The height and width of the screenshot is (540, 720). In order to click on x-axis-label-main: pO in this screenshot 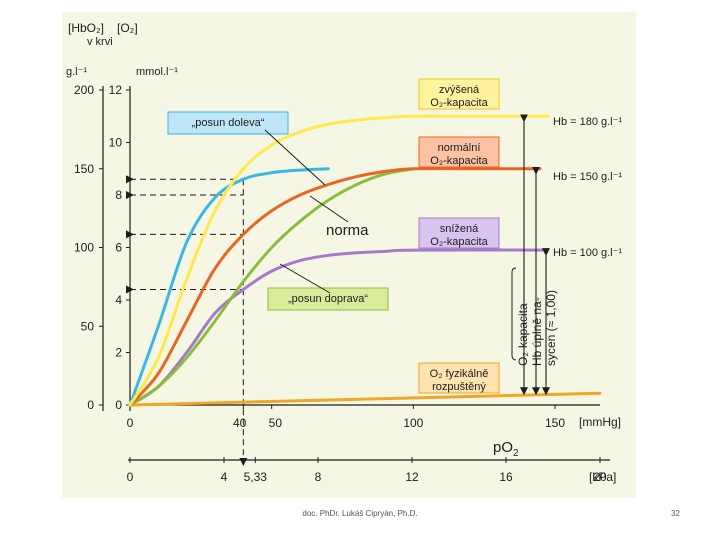, I will do `click(503, 447)`.